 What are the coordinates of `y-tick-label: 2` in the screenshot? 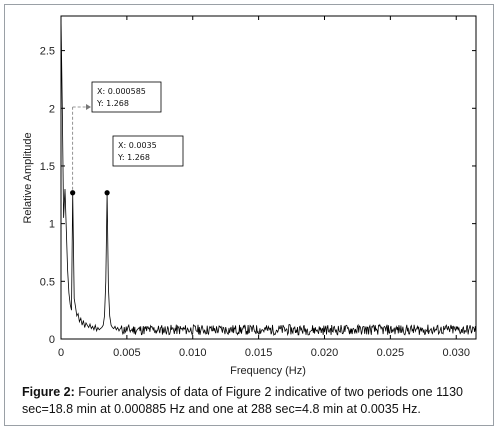 It's located at (52, 109).